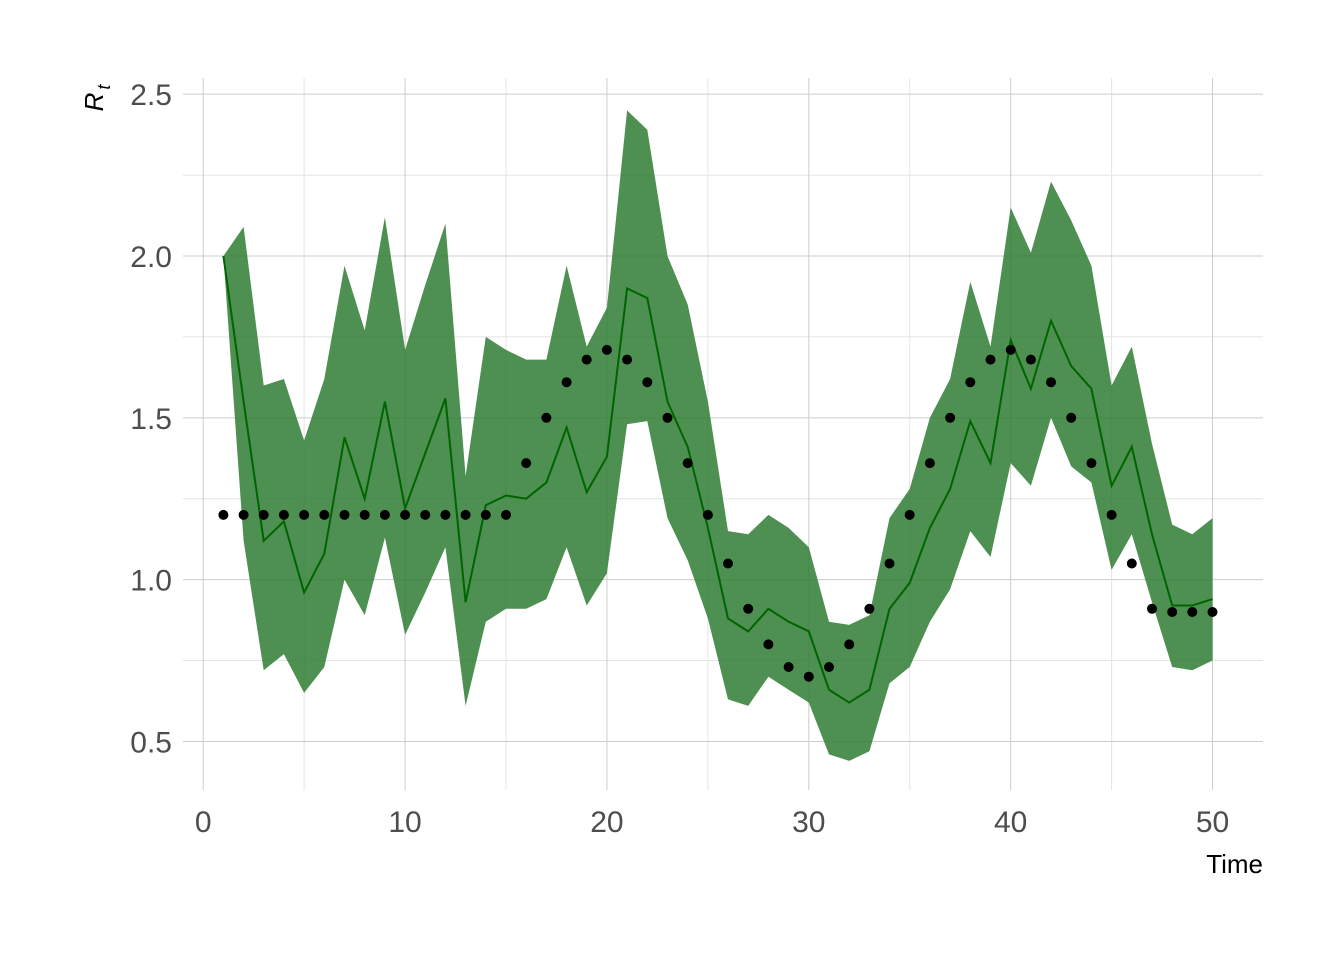 This screenshot has height=960, width=1344. Describe the element at coordinates (151, 581) in the screenshot. I see `y-tick-label: 1.0` at that location.